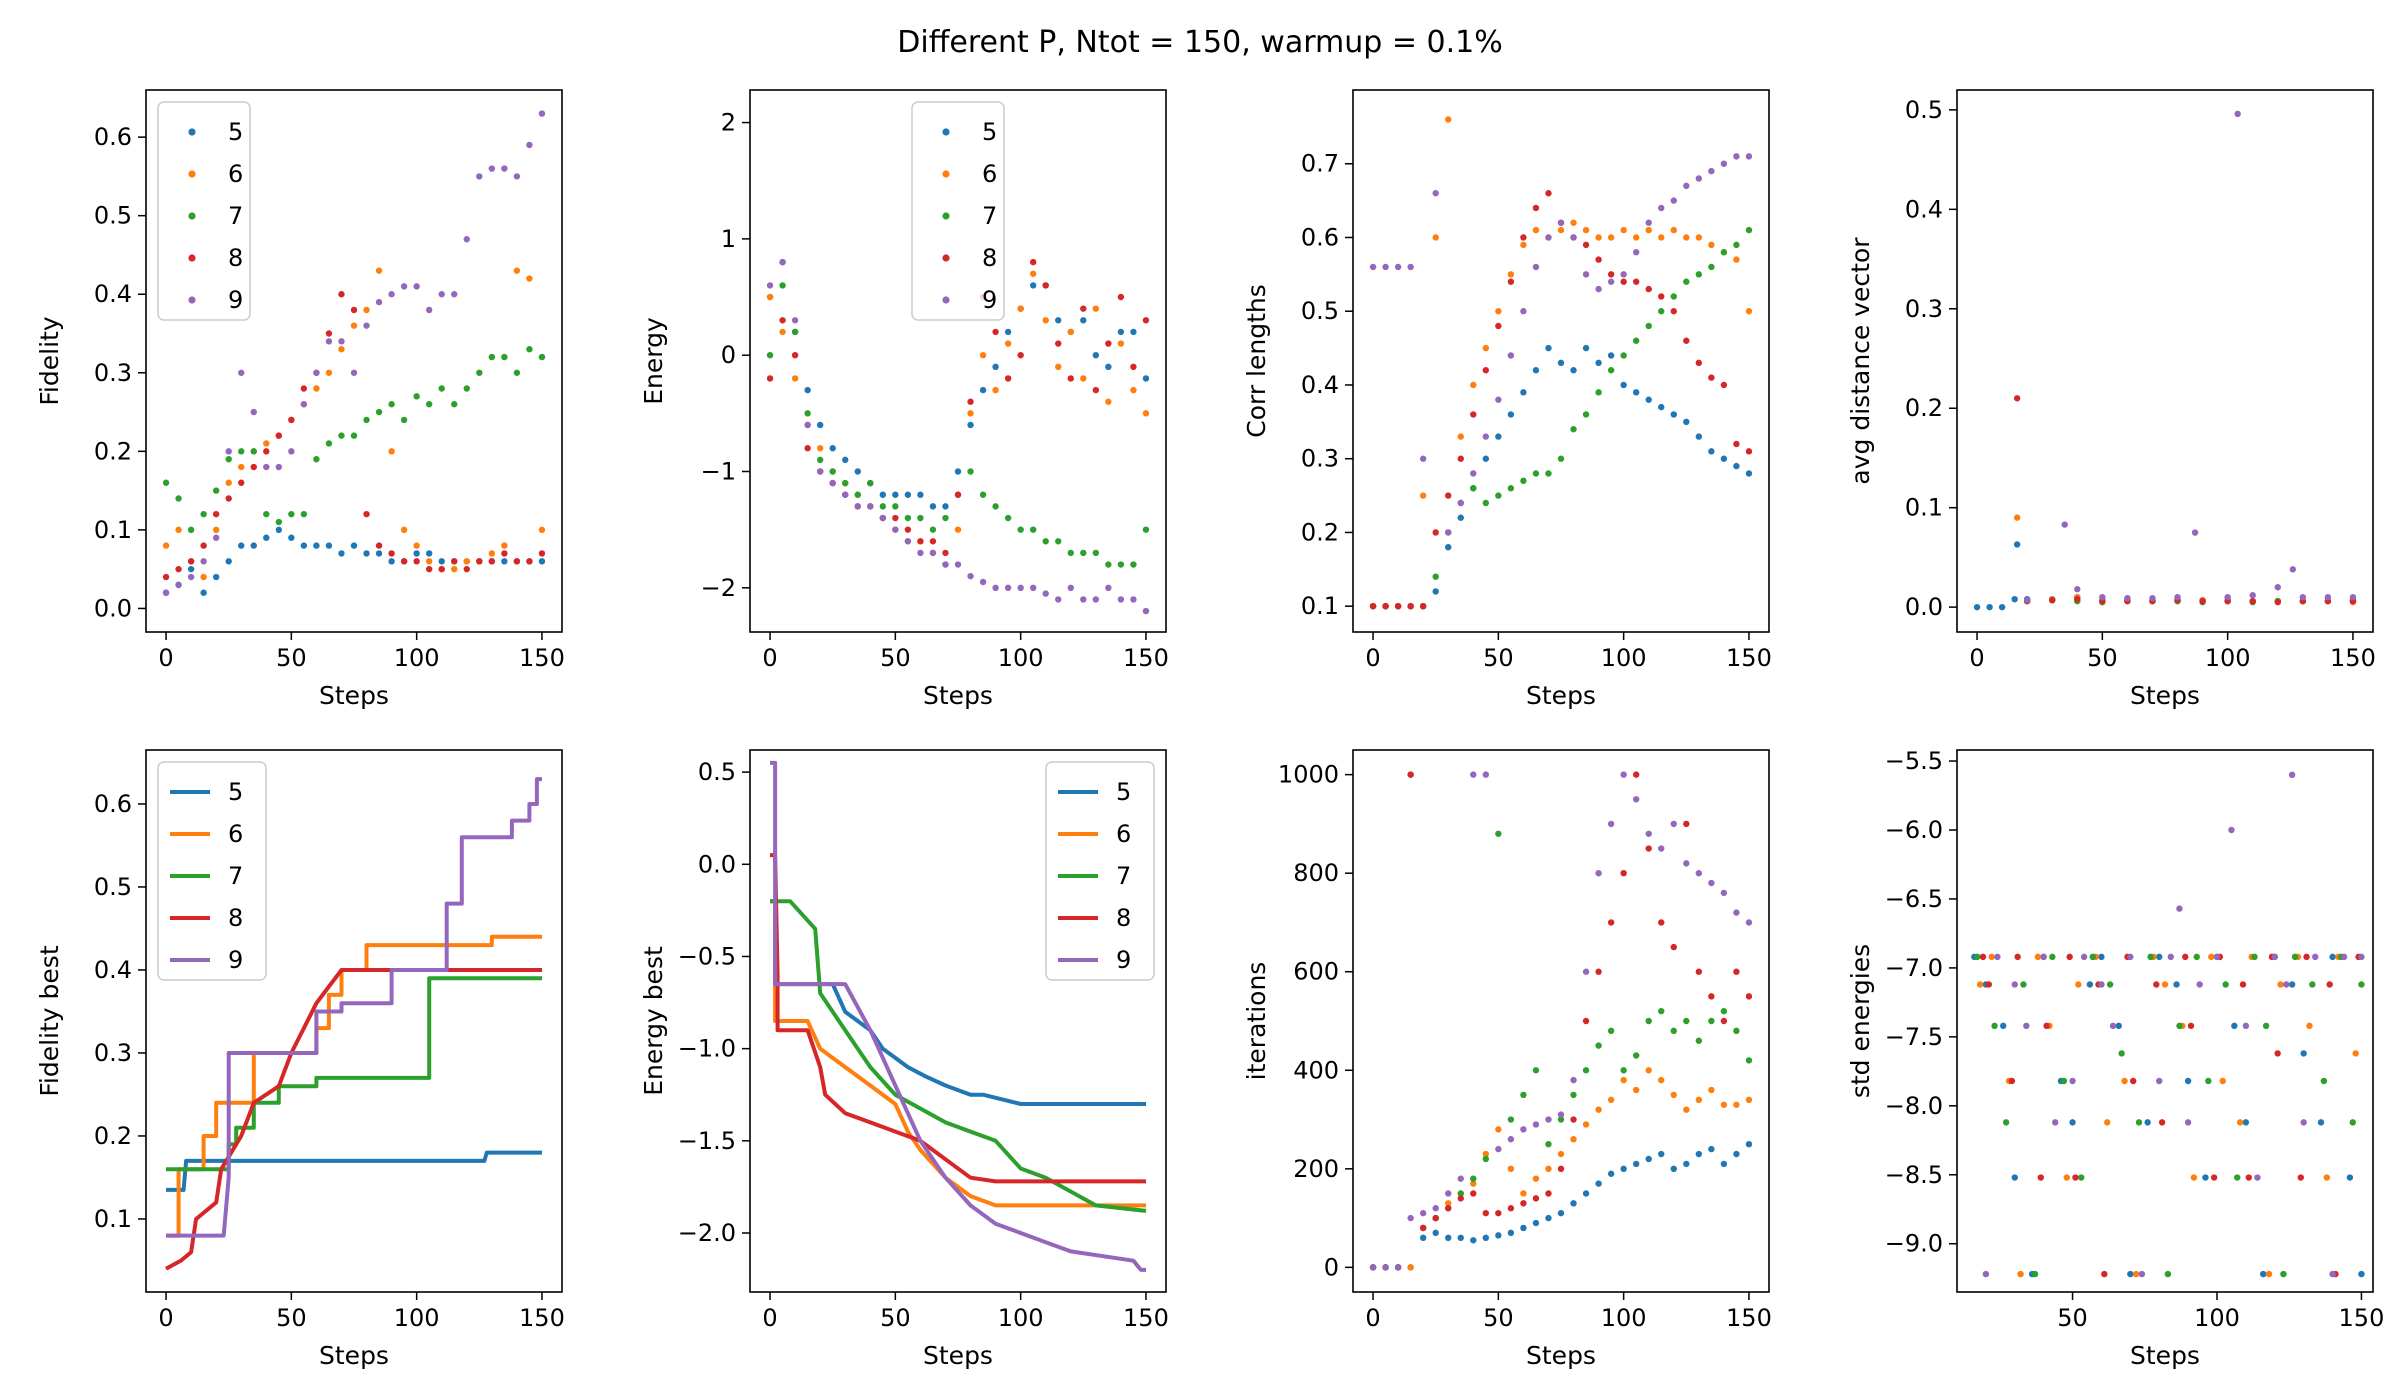 Image resolution: width=2400 pixels, height=1400 pixels. What do you see at coordinates (113, 1053) in the screenshot?
I see `y-tick-label: 0.3` at bounding box center [113, 1053].